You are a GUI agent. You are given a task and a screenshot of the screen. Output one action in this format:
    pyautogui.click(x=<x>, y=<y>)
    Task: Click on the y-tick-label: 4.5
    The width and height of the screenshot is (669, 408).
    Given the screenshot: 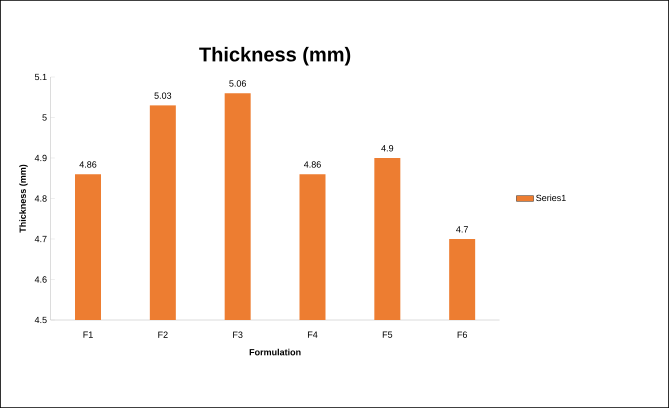 What is the action you would take?
    pyautogui.click(x=40, y=320)
    